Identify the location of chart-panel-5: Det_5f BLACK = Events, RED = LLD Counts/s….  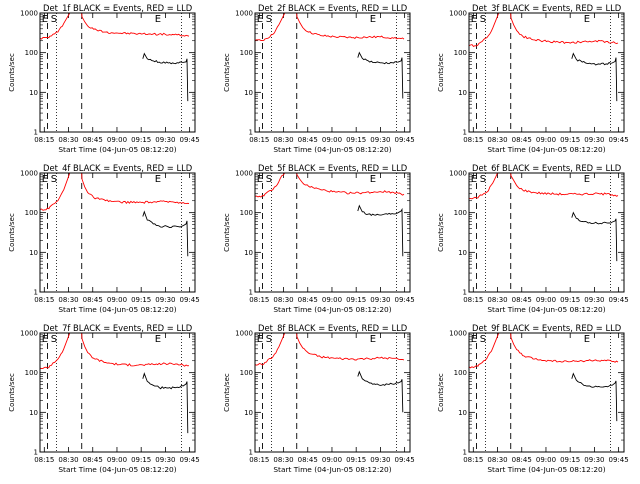
(319, 238).